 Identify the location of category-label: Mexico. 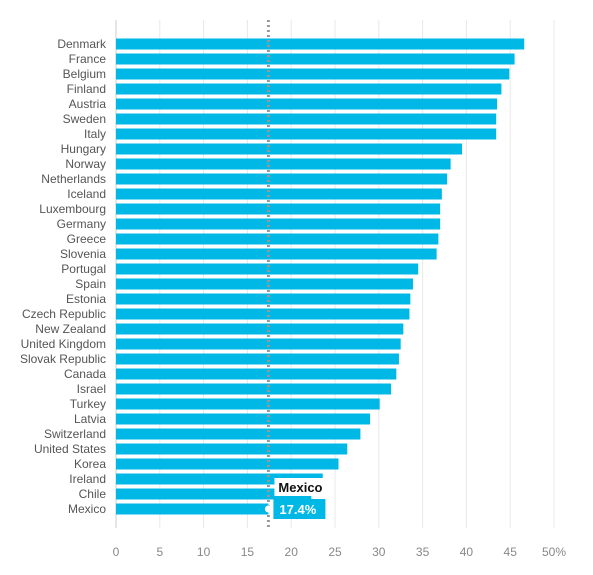
(87, 509).